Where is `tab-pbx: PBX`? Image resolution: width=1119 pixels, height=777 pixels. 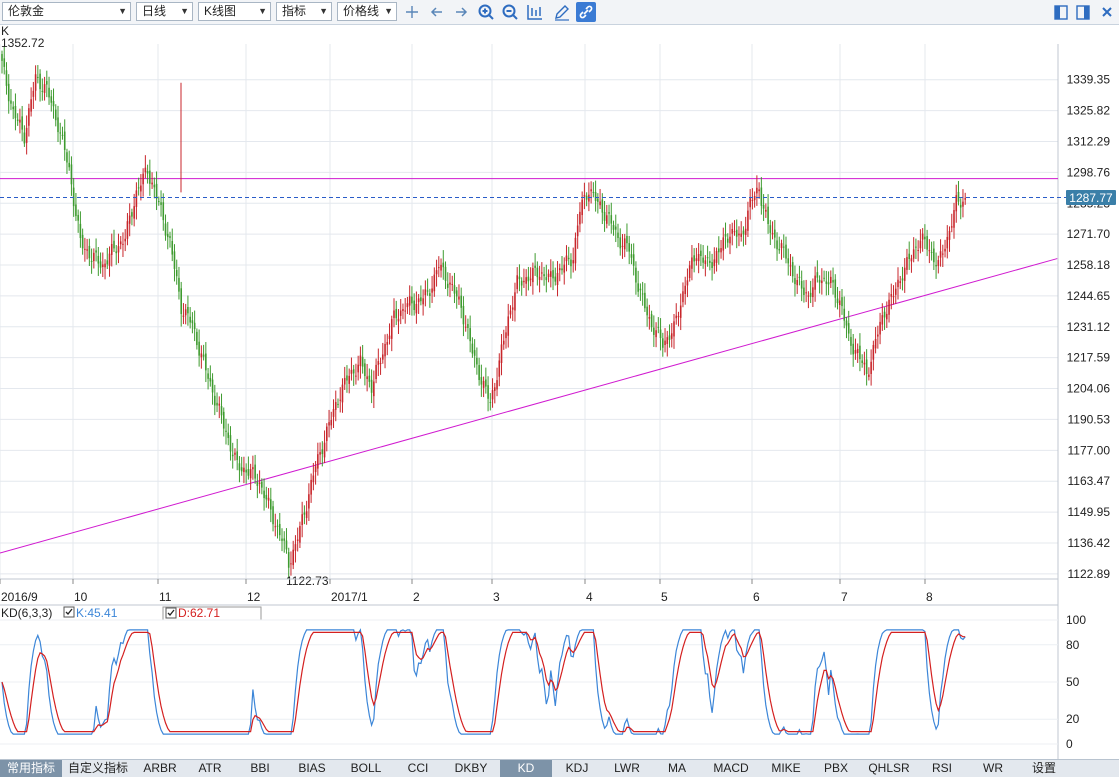
tab-pbx: PBX is located at coordinates (835, 768).